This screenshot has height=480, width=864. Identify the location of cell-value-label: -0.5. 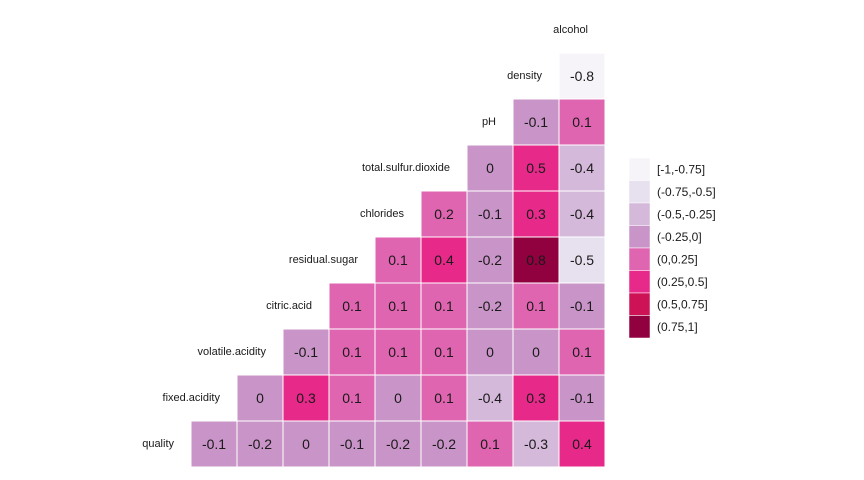
(582, 260).